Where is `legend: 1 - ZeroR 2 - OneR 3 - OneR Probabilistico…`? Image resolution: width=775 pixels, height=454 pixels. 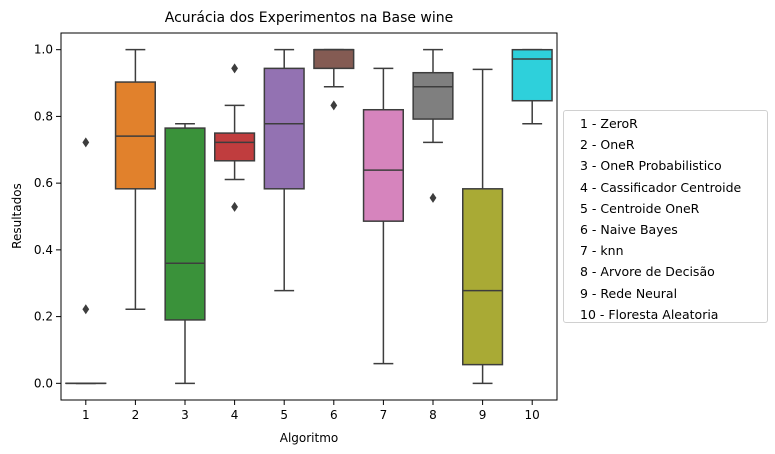 legend: 1 - ZeroR 2 - OneR 3 - OneR Probabilistico… is located at coordinates (665, 216).